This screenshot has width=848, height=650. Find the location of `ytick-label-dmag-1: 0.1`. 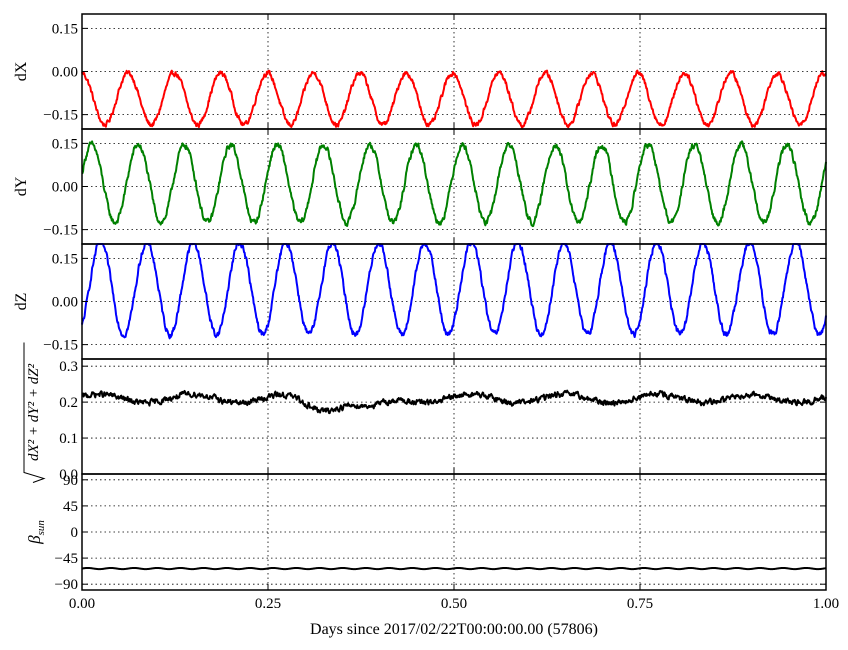

ytick-label-dmag-1: 0.1 is located at coordinates (68, 439).